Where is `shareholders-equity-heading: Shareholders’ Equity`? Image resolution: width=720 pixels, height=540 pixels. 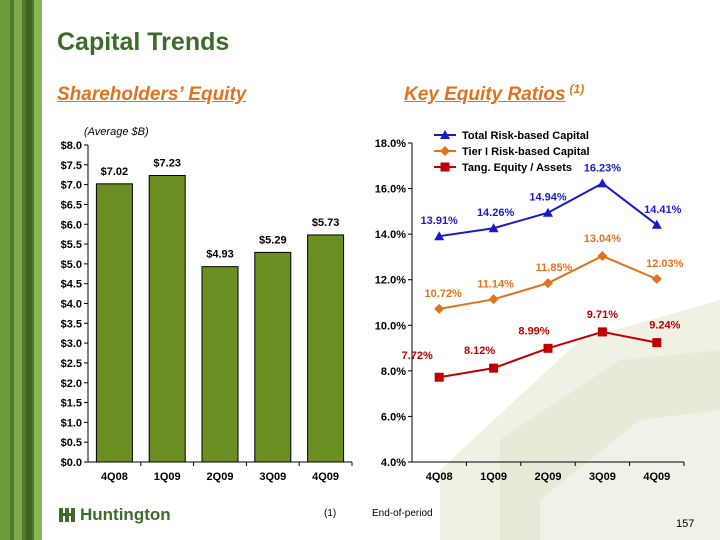
shareholders-equity-heading: Shareholders’ Equity is located at coordinates (152, 94).